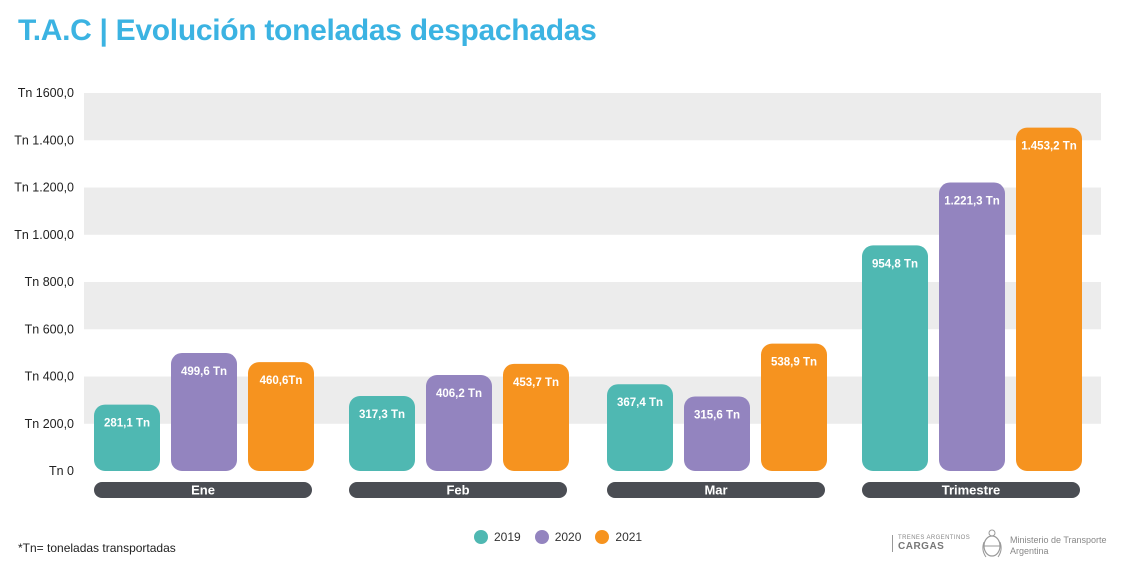 The image size is (1132, 580). I want to click on ministry-logo-text: Ministerio de Transporte Argentina, so click(1058, 546).